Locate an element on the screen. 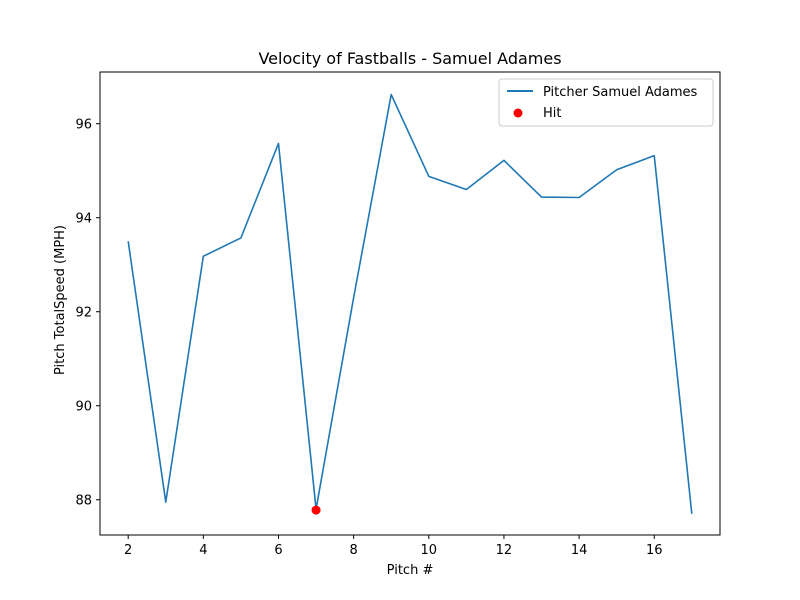 Image resolution: width=800 pixels, height=600 pixels. x-tick-label: 4 is located at coordinates (203, 550).